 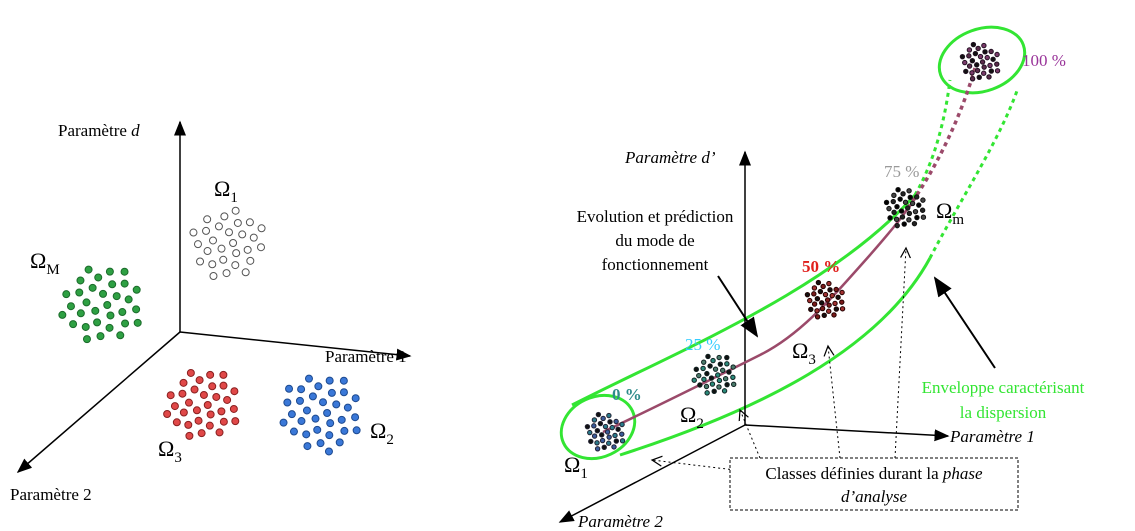 What do you see at coordinates (52, 270) in the screenshot?
I see `sub: M` at bounding box center [52, 270].